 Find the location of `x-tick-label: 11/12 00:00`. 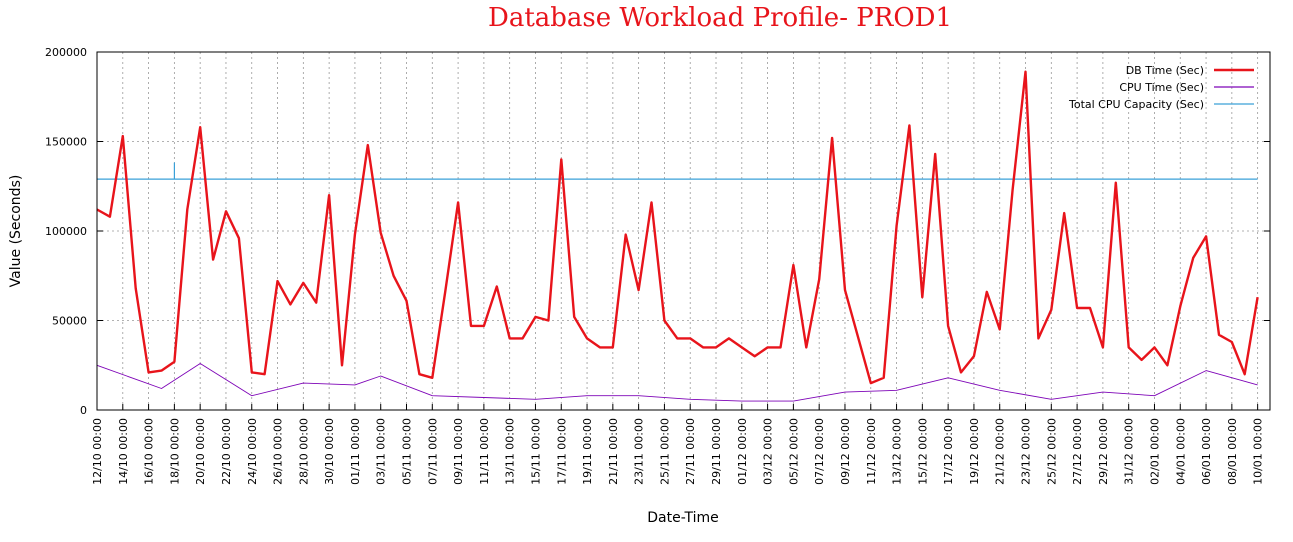

x-tick-label: 11/12 00:00 is located at coordinates (871, 451).